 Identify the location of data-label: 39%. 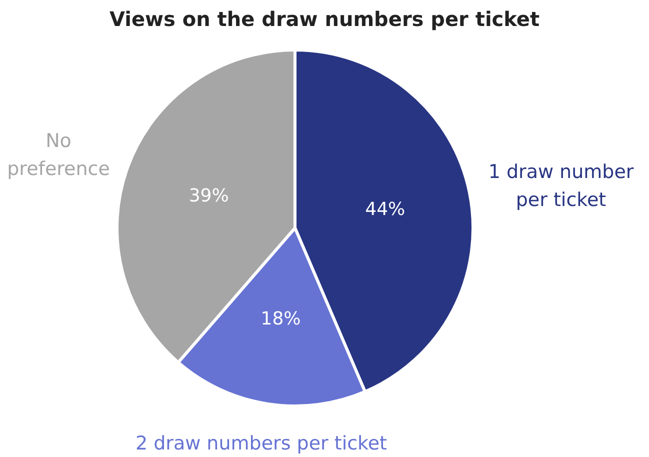
(208, 195).